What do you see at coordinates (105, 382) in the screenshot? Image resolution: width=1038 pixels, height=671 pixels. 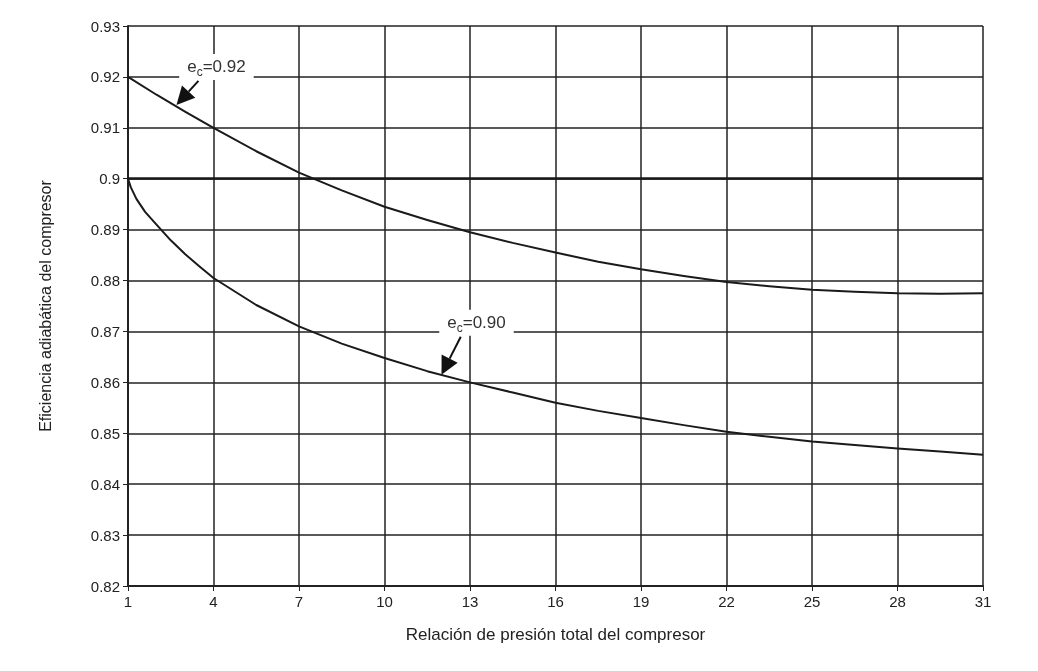 I see `y-tick-label: 0.86` at bounding box center [105, 382].